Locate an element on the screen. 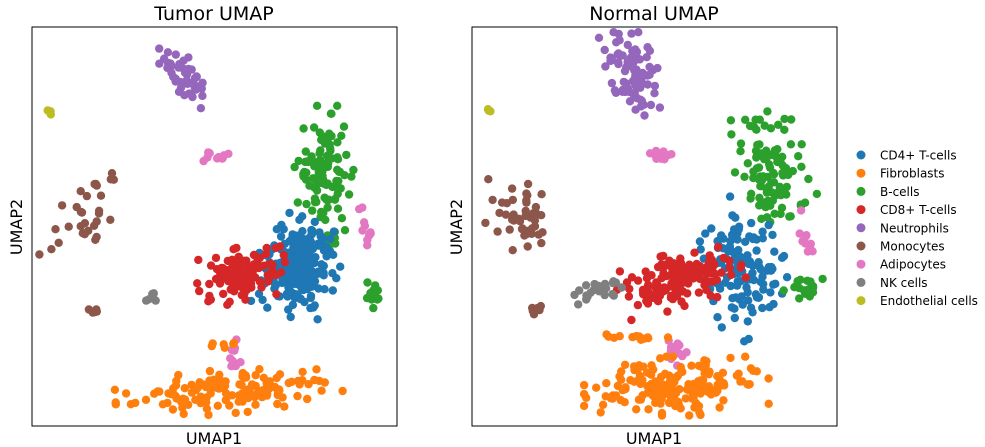 The image size is (985, 447). legend-marker-neutrophils is located at coordinates (861, 228).